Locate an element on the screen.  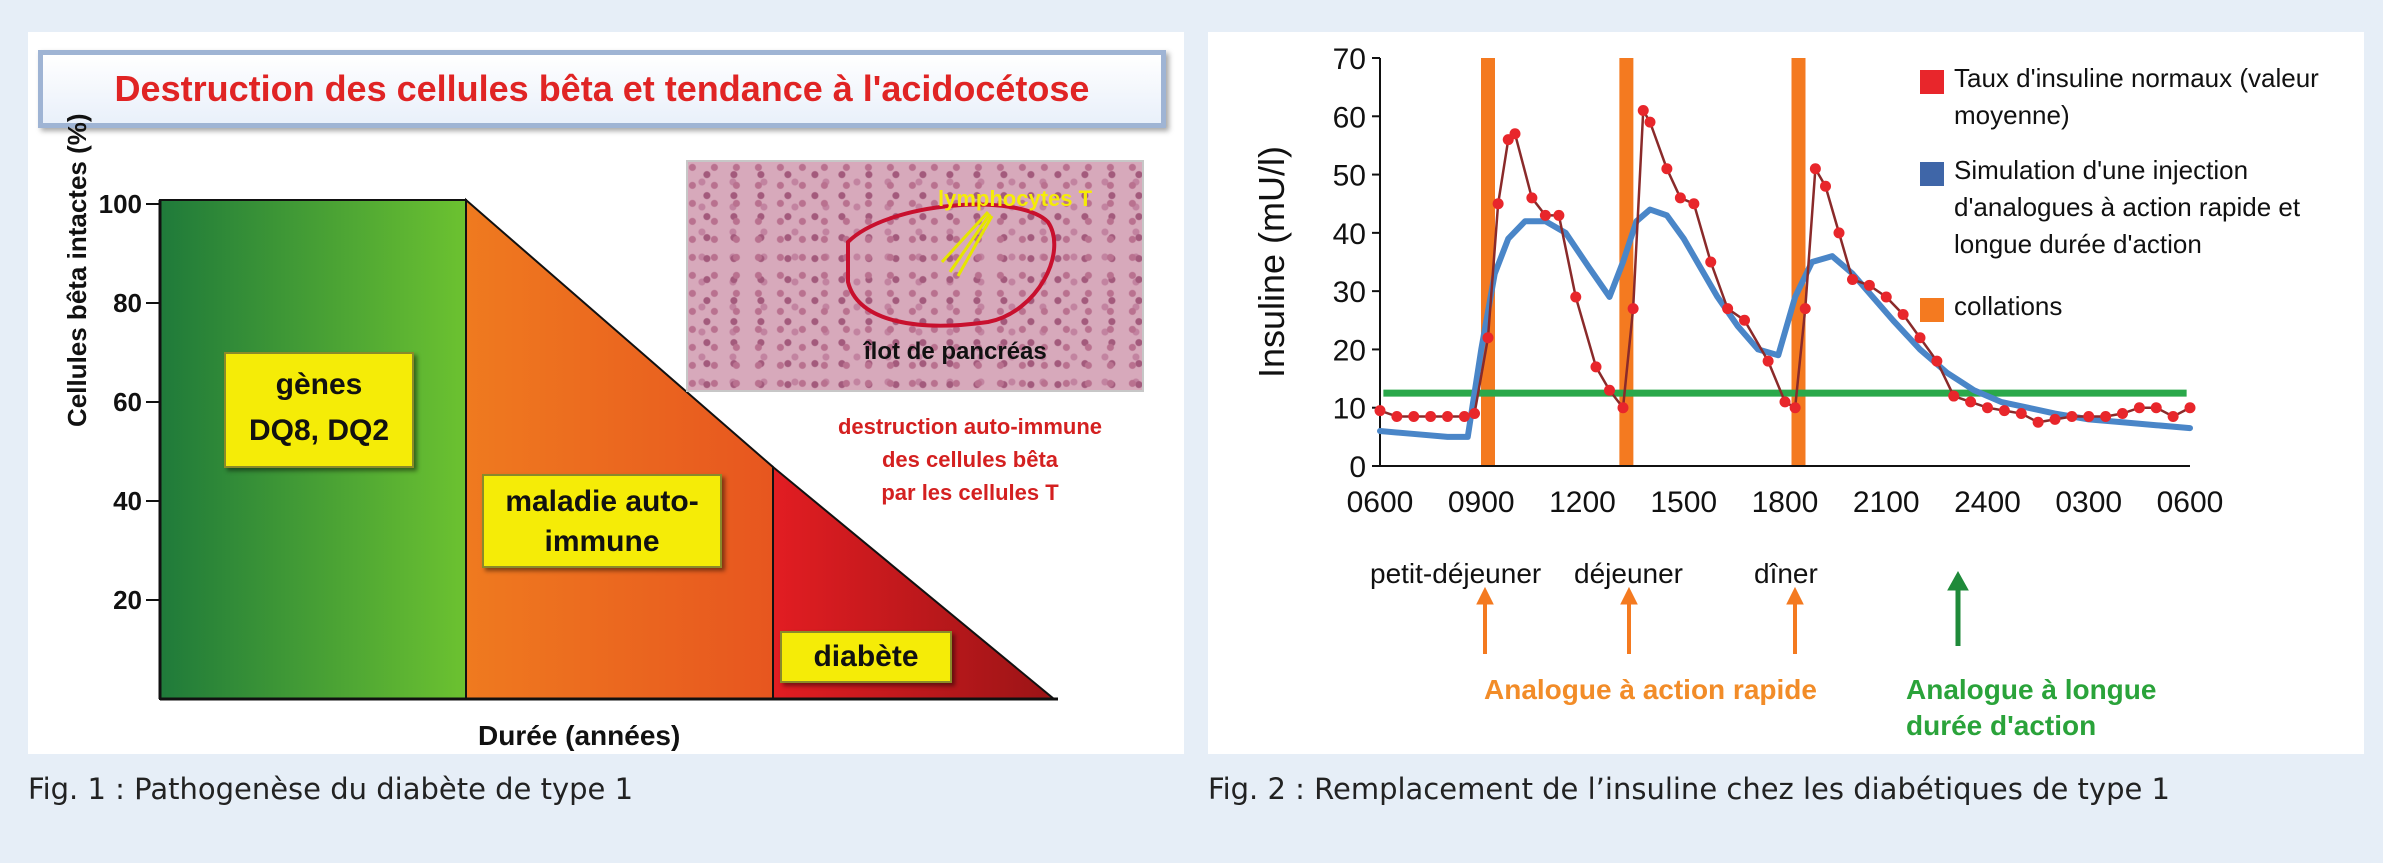
legend-swatch-collations is located at coordinates (1932, 310).